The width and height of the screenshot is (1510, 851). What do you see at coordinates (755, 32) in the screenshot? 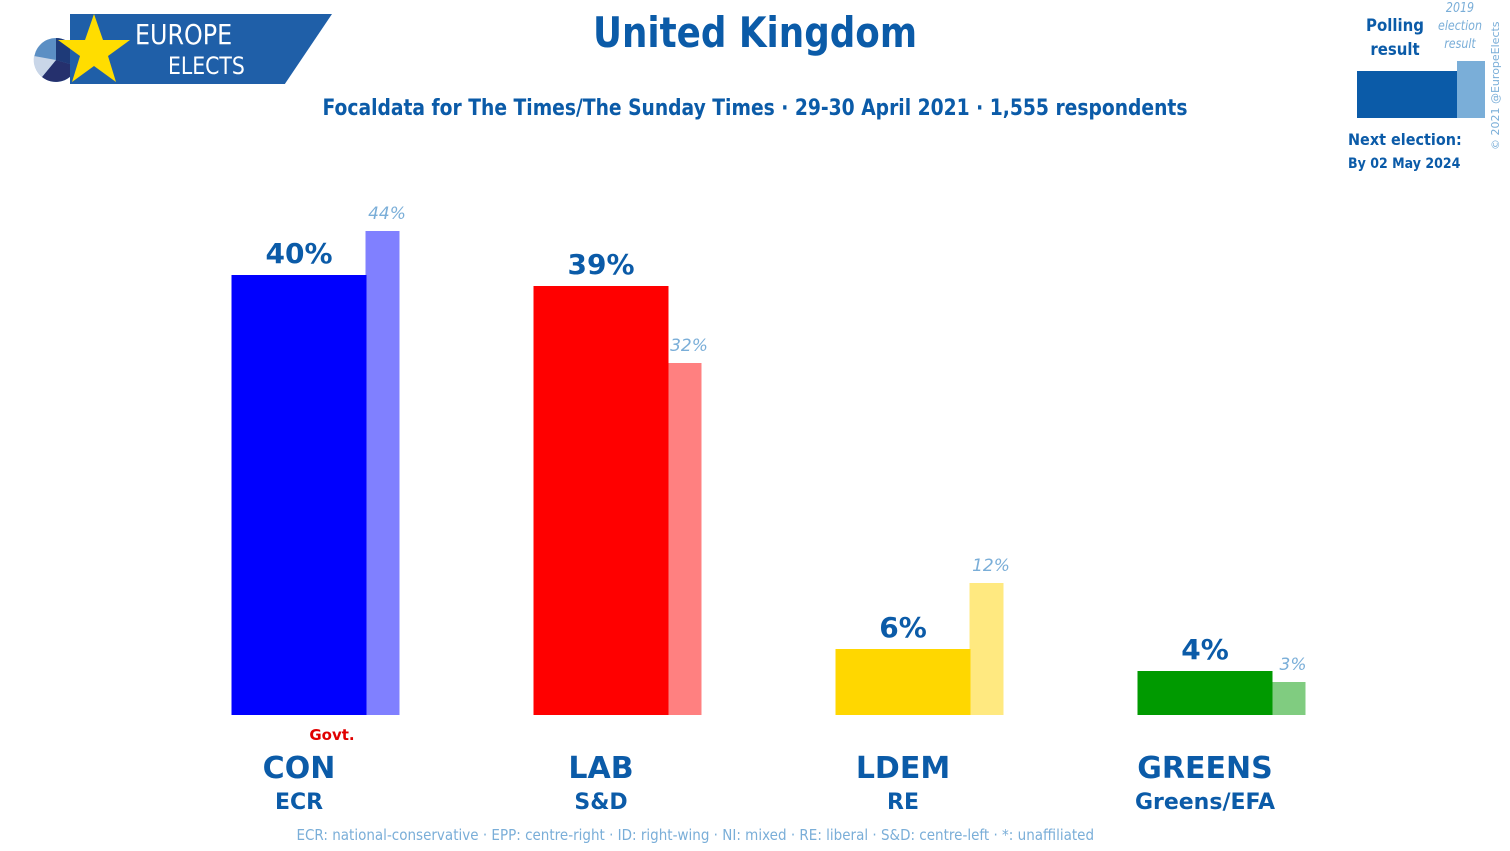
I see `chart-title: United Kingdom` at bounding box center [755, 32].